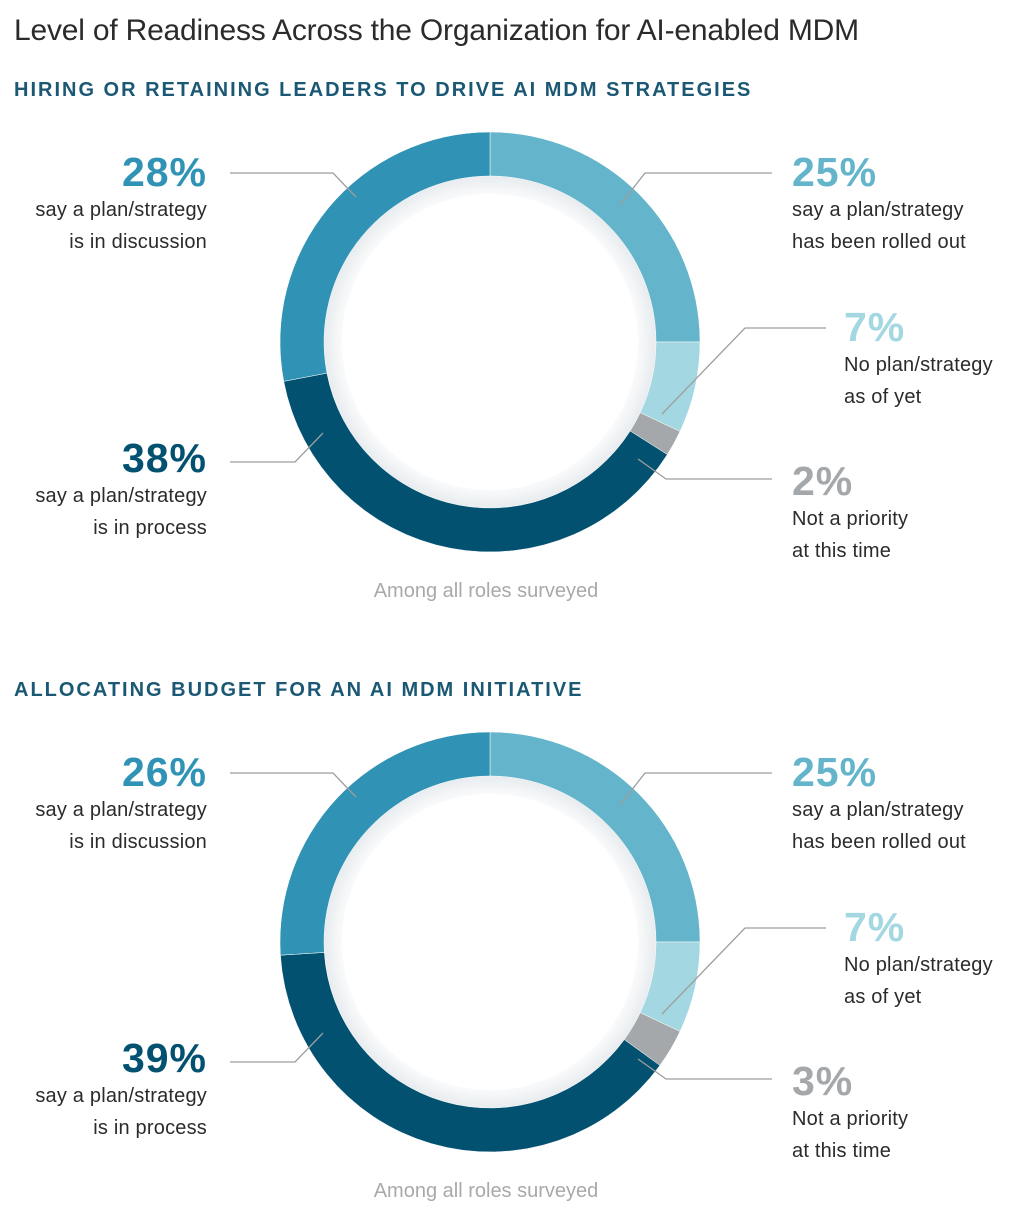 This screenshot has width=1024, height=1229. I want to click on callout-not-priority: 3% Not a priority at this time, so click(908, 1113).